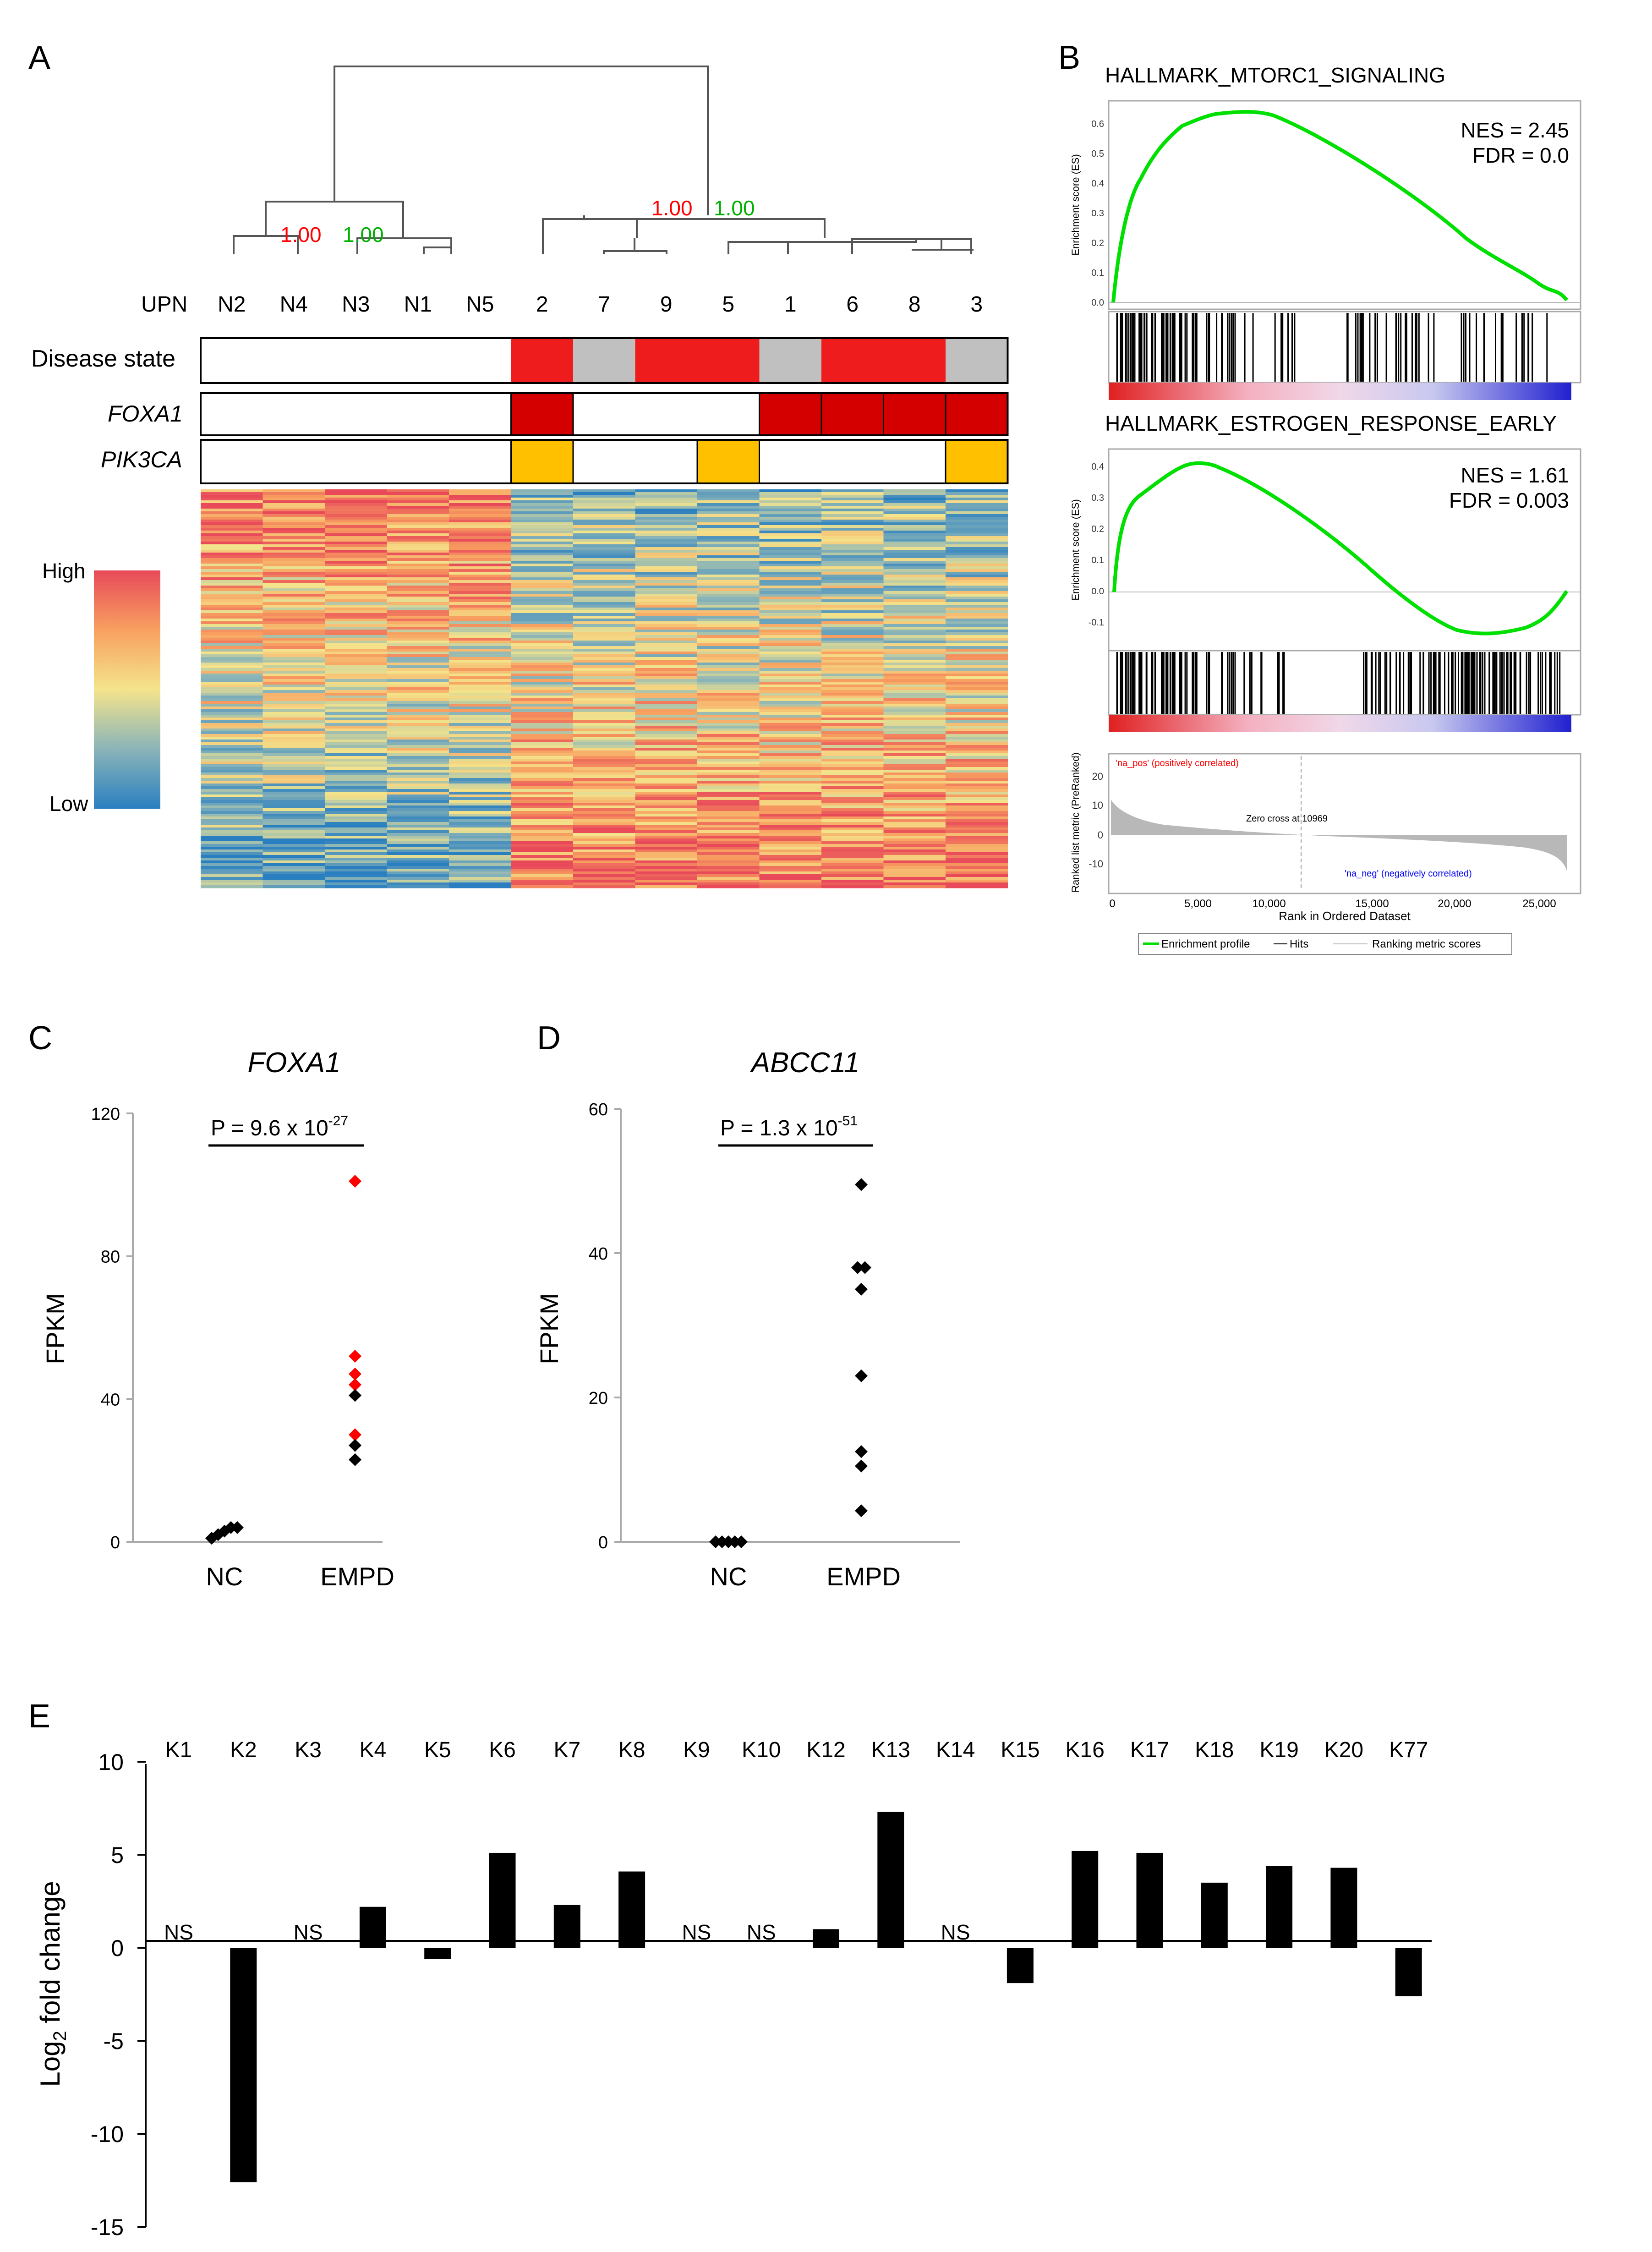 This screenshot has width=1652, height=2252. Describe the element at coordinates (103, 358) in the screenshot. I see `disease-state-label: Disease state` at that location.